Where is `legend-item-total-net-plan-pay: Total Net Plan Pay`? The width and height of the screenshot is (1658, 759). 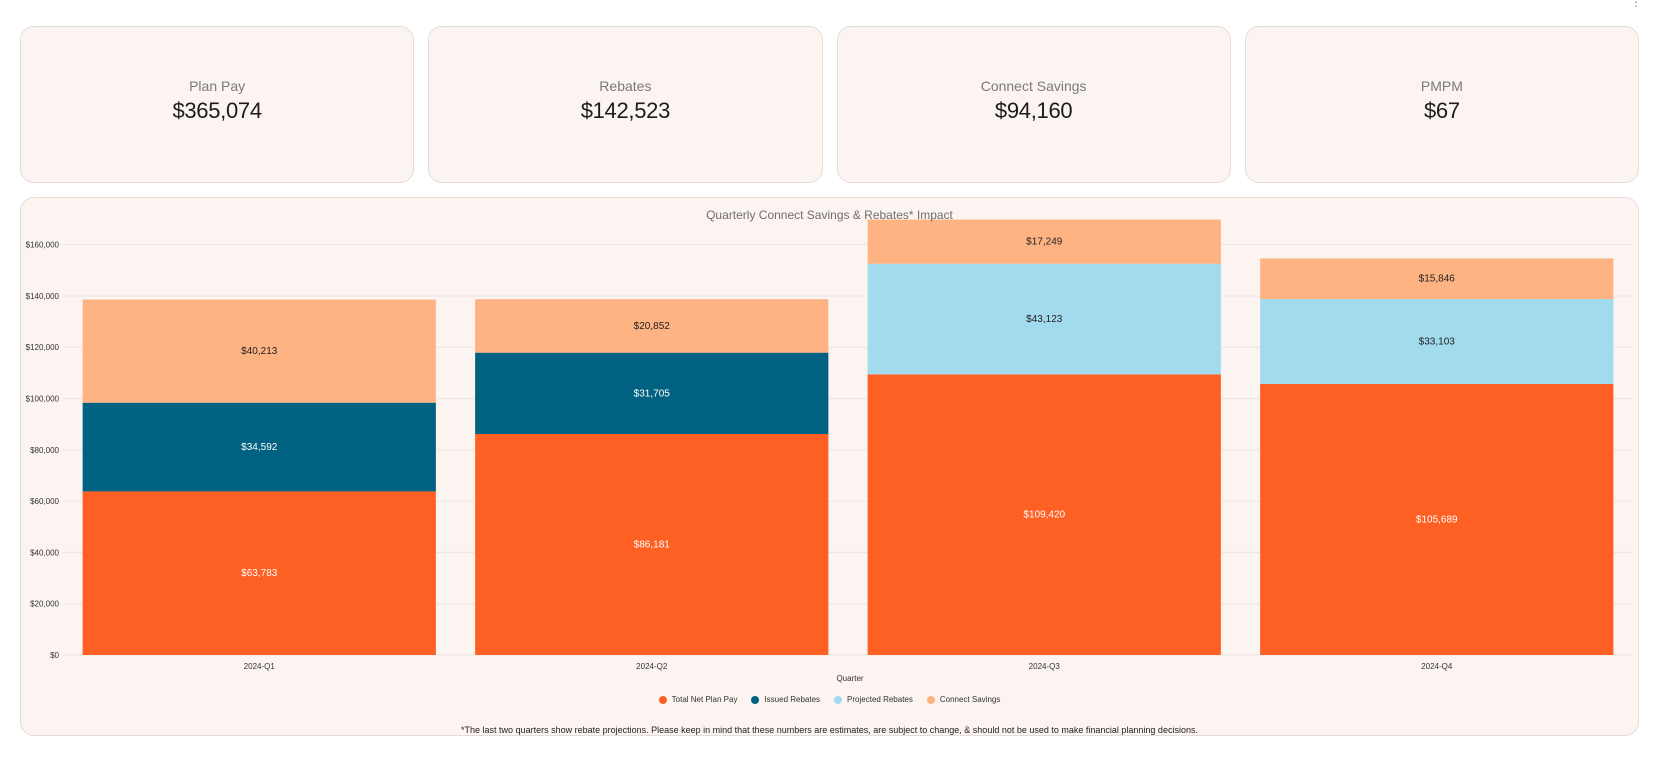
legend-item-total-net-plan-pay: Total Net Plan Pay is located at coordinates (698, 699).